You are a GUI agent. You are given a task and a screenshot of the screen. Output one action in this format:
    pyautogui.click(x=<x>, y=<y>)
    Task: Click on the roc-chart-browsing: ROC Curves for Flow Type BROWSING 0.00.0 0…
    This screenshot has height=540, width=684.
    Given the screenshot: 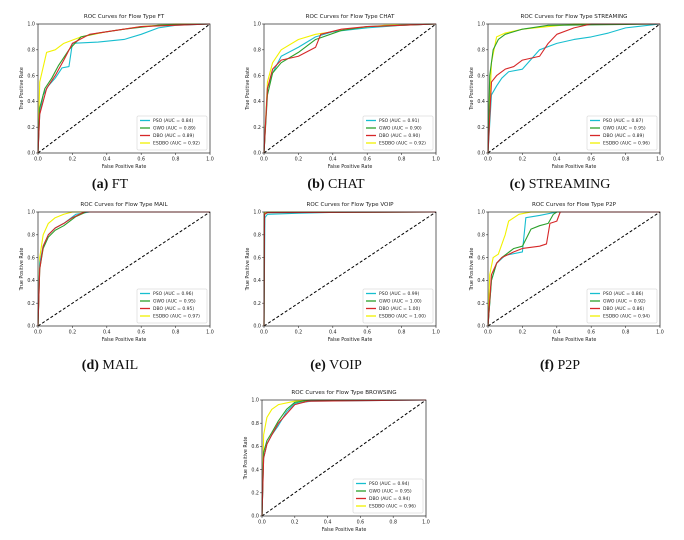 What is the action you would take?
    pyautogui.click(x=336, y=461)
    